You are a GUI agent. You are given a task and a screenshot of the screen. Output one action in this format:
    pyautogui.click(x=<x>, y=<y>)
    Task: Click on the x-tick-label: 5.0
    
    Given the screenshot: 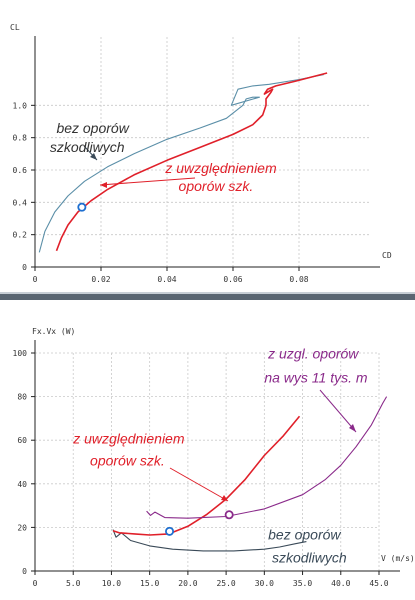 What is the action you would take?
    pyautogui.click(x=73, y=583)
    